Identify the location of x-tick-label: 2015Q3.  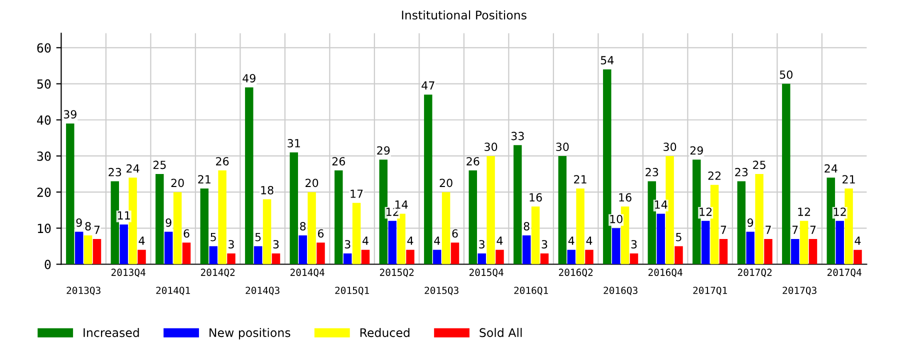
(441, 291).